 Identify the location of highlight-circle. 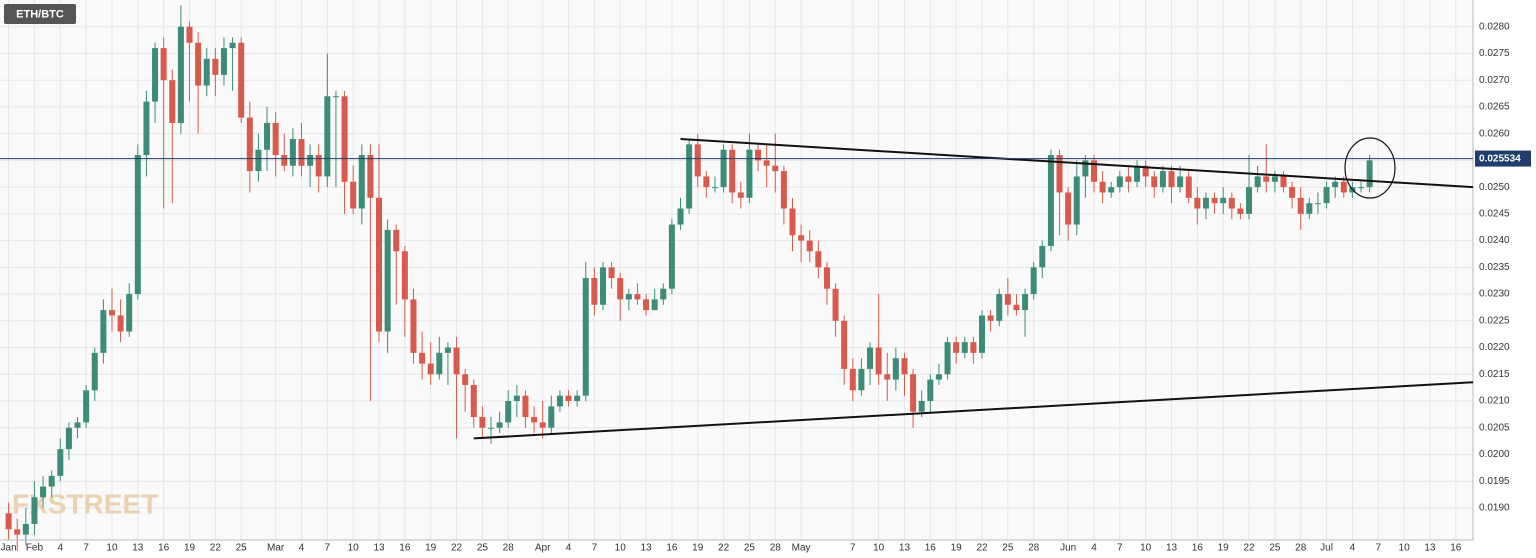
(1370, 168).